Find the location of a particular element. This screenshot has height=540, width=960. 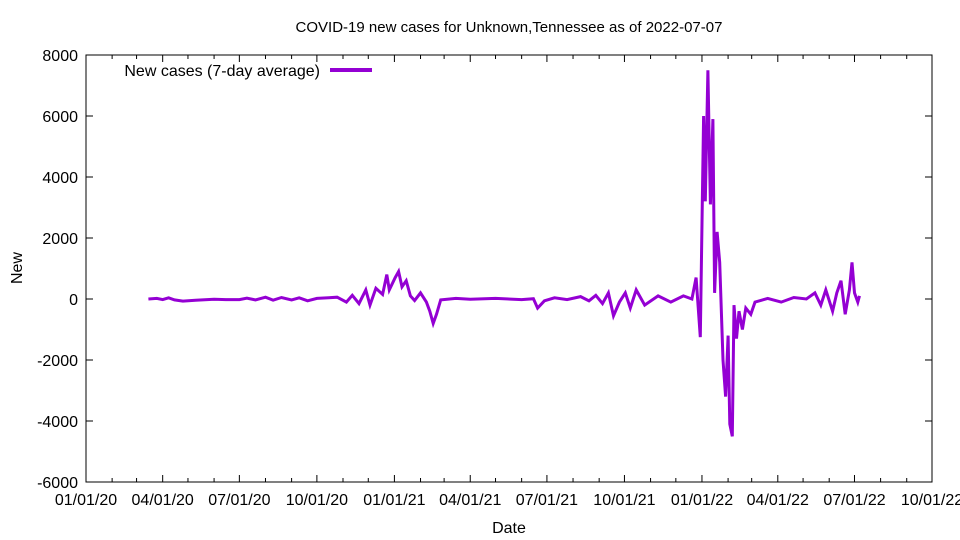

x-tick-label: 01/01/21 is located at coordinates (394, 500).